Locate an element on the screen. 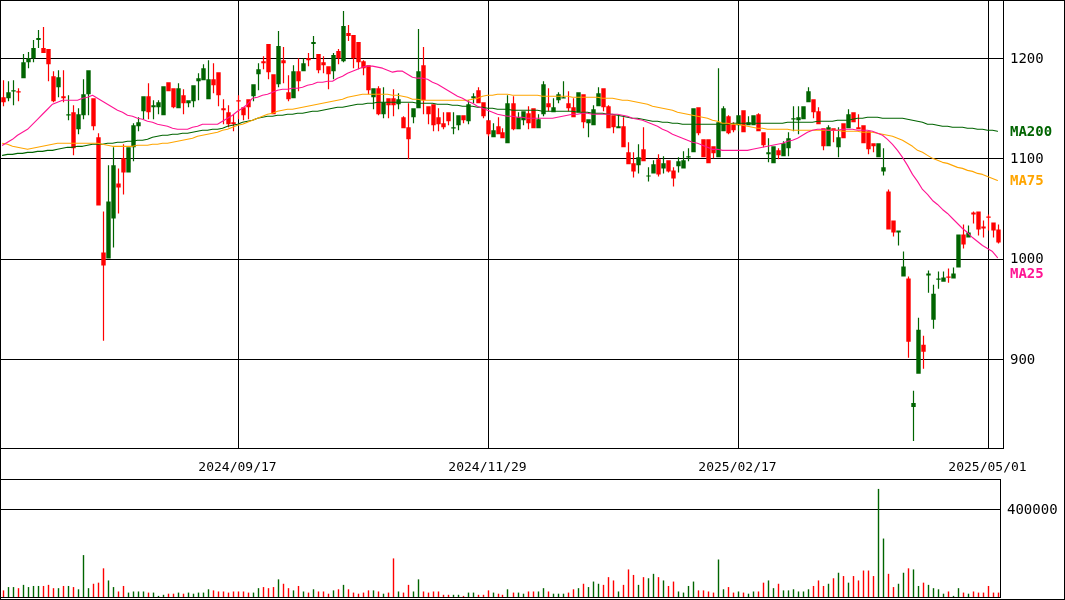 This screenshot has width=1065, height=600. x-tick-label: 2025/05/01 is located at coordinates (987, 466).